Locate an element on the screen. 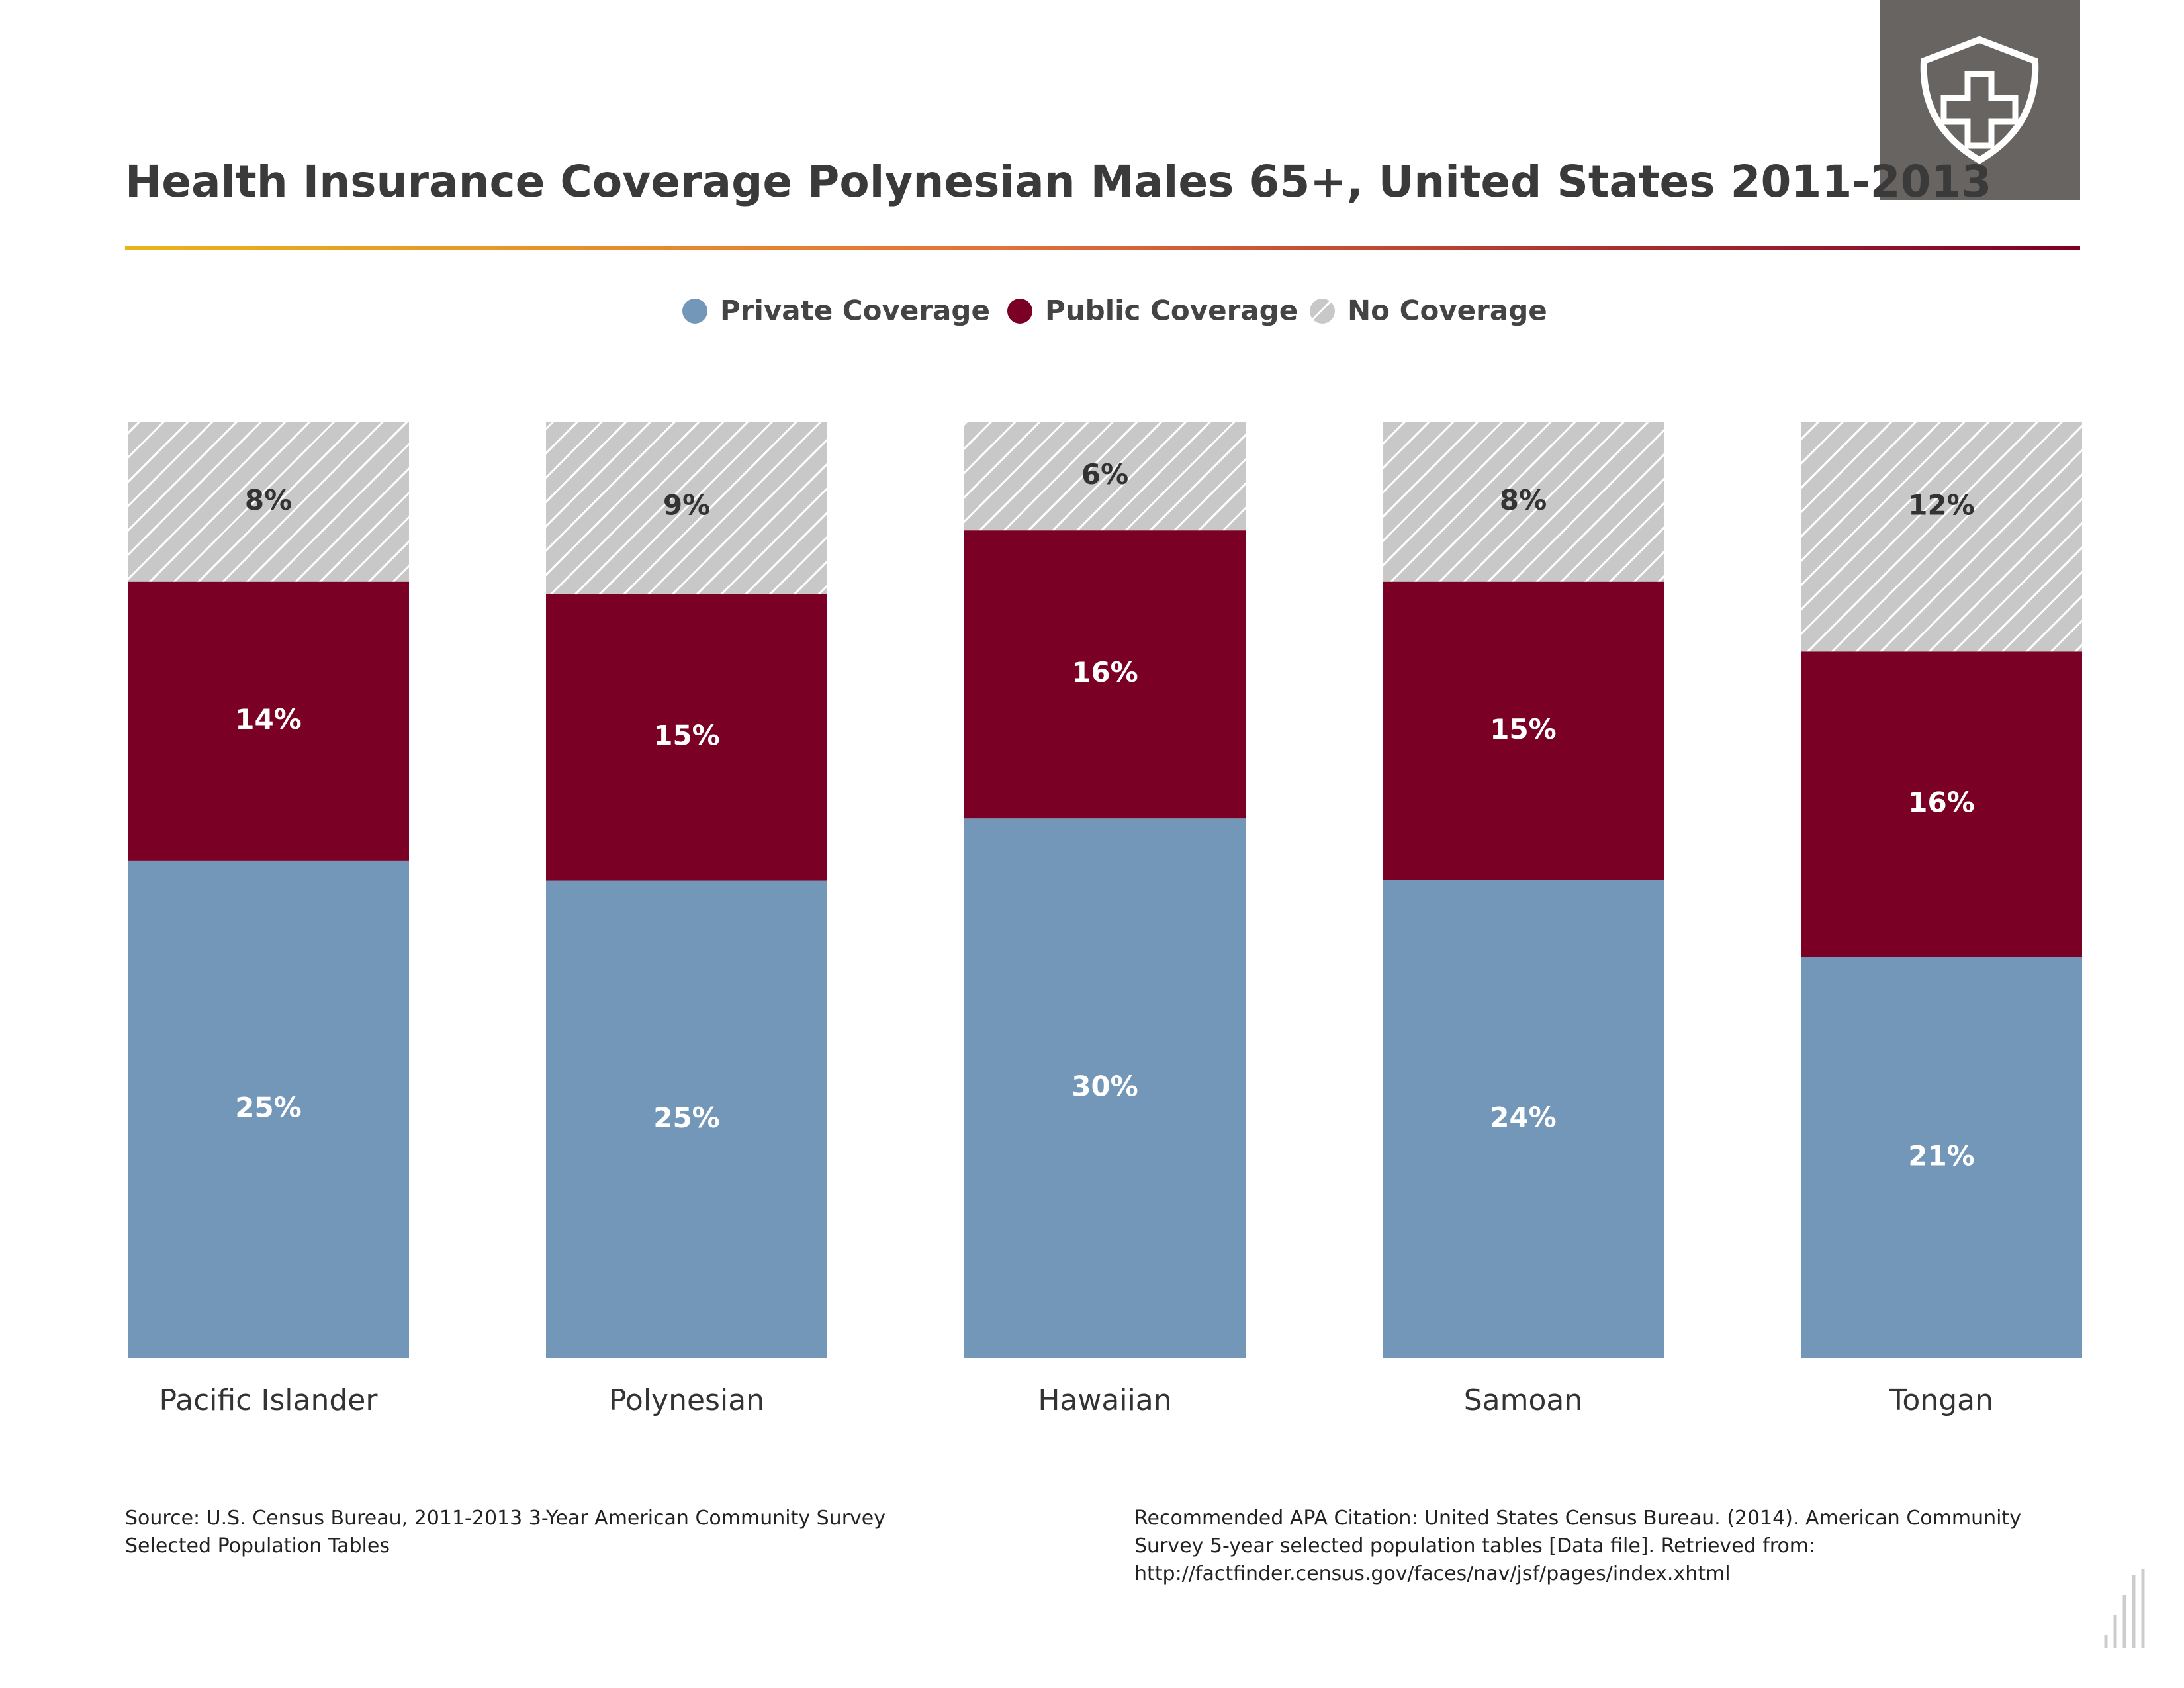 The width and height of the screenshot is (2184, 1688). x-tick-label: Pacific Islander is located at coordinates (269, 1400).